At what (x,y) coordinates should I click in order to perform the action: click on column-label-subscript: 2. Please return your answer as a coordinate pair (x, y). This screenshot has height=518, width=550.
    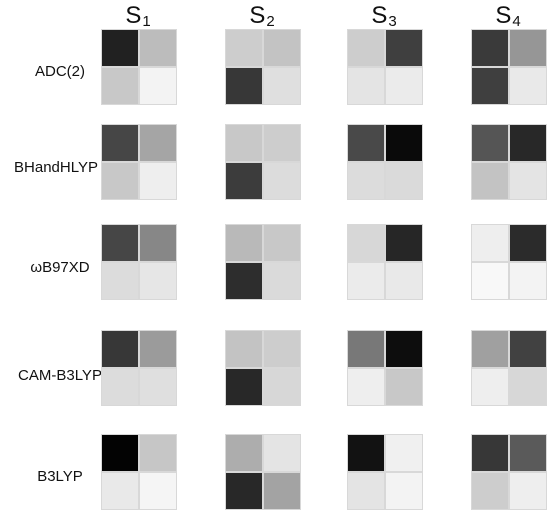
    Looking at the image, I should click on (270, 21).